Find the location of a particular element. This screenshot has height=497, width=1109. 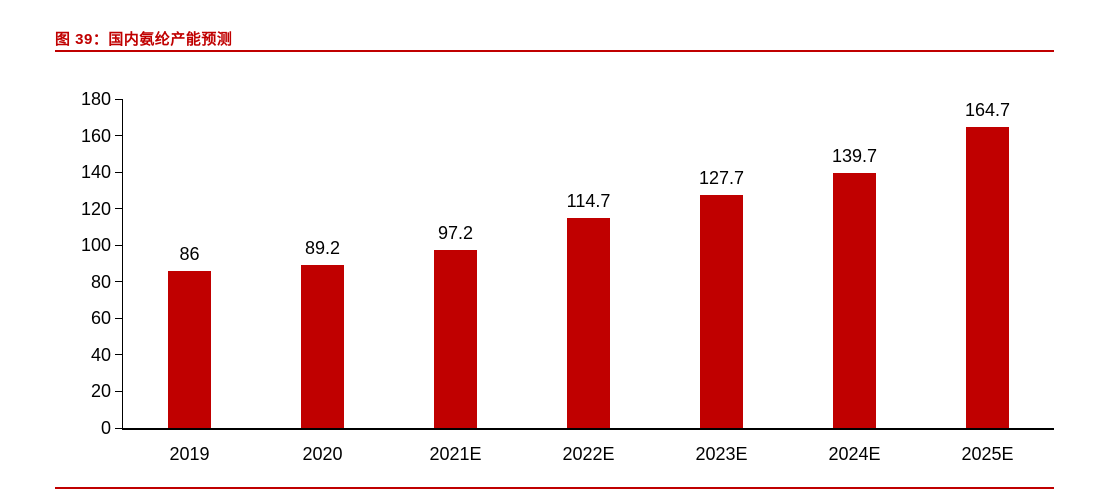

x-axis-label: 2022E is located at coordinates (588, 454).